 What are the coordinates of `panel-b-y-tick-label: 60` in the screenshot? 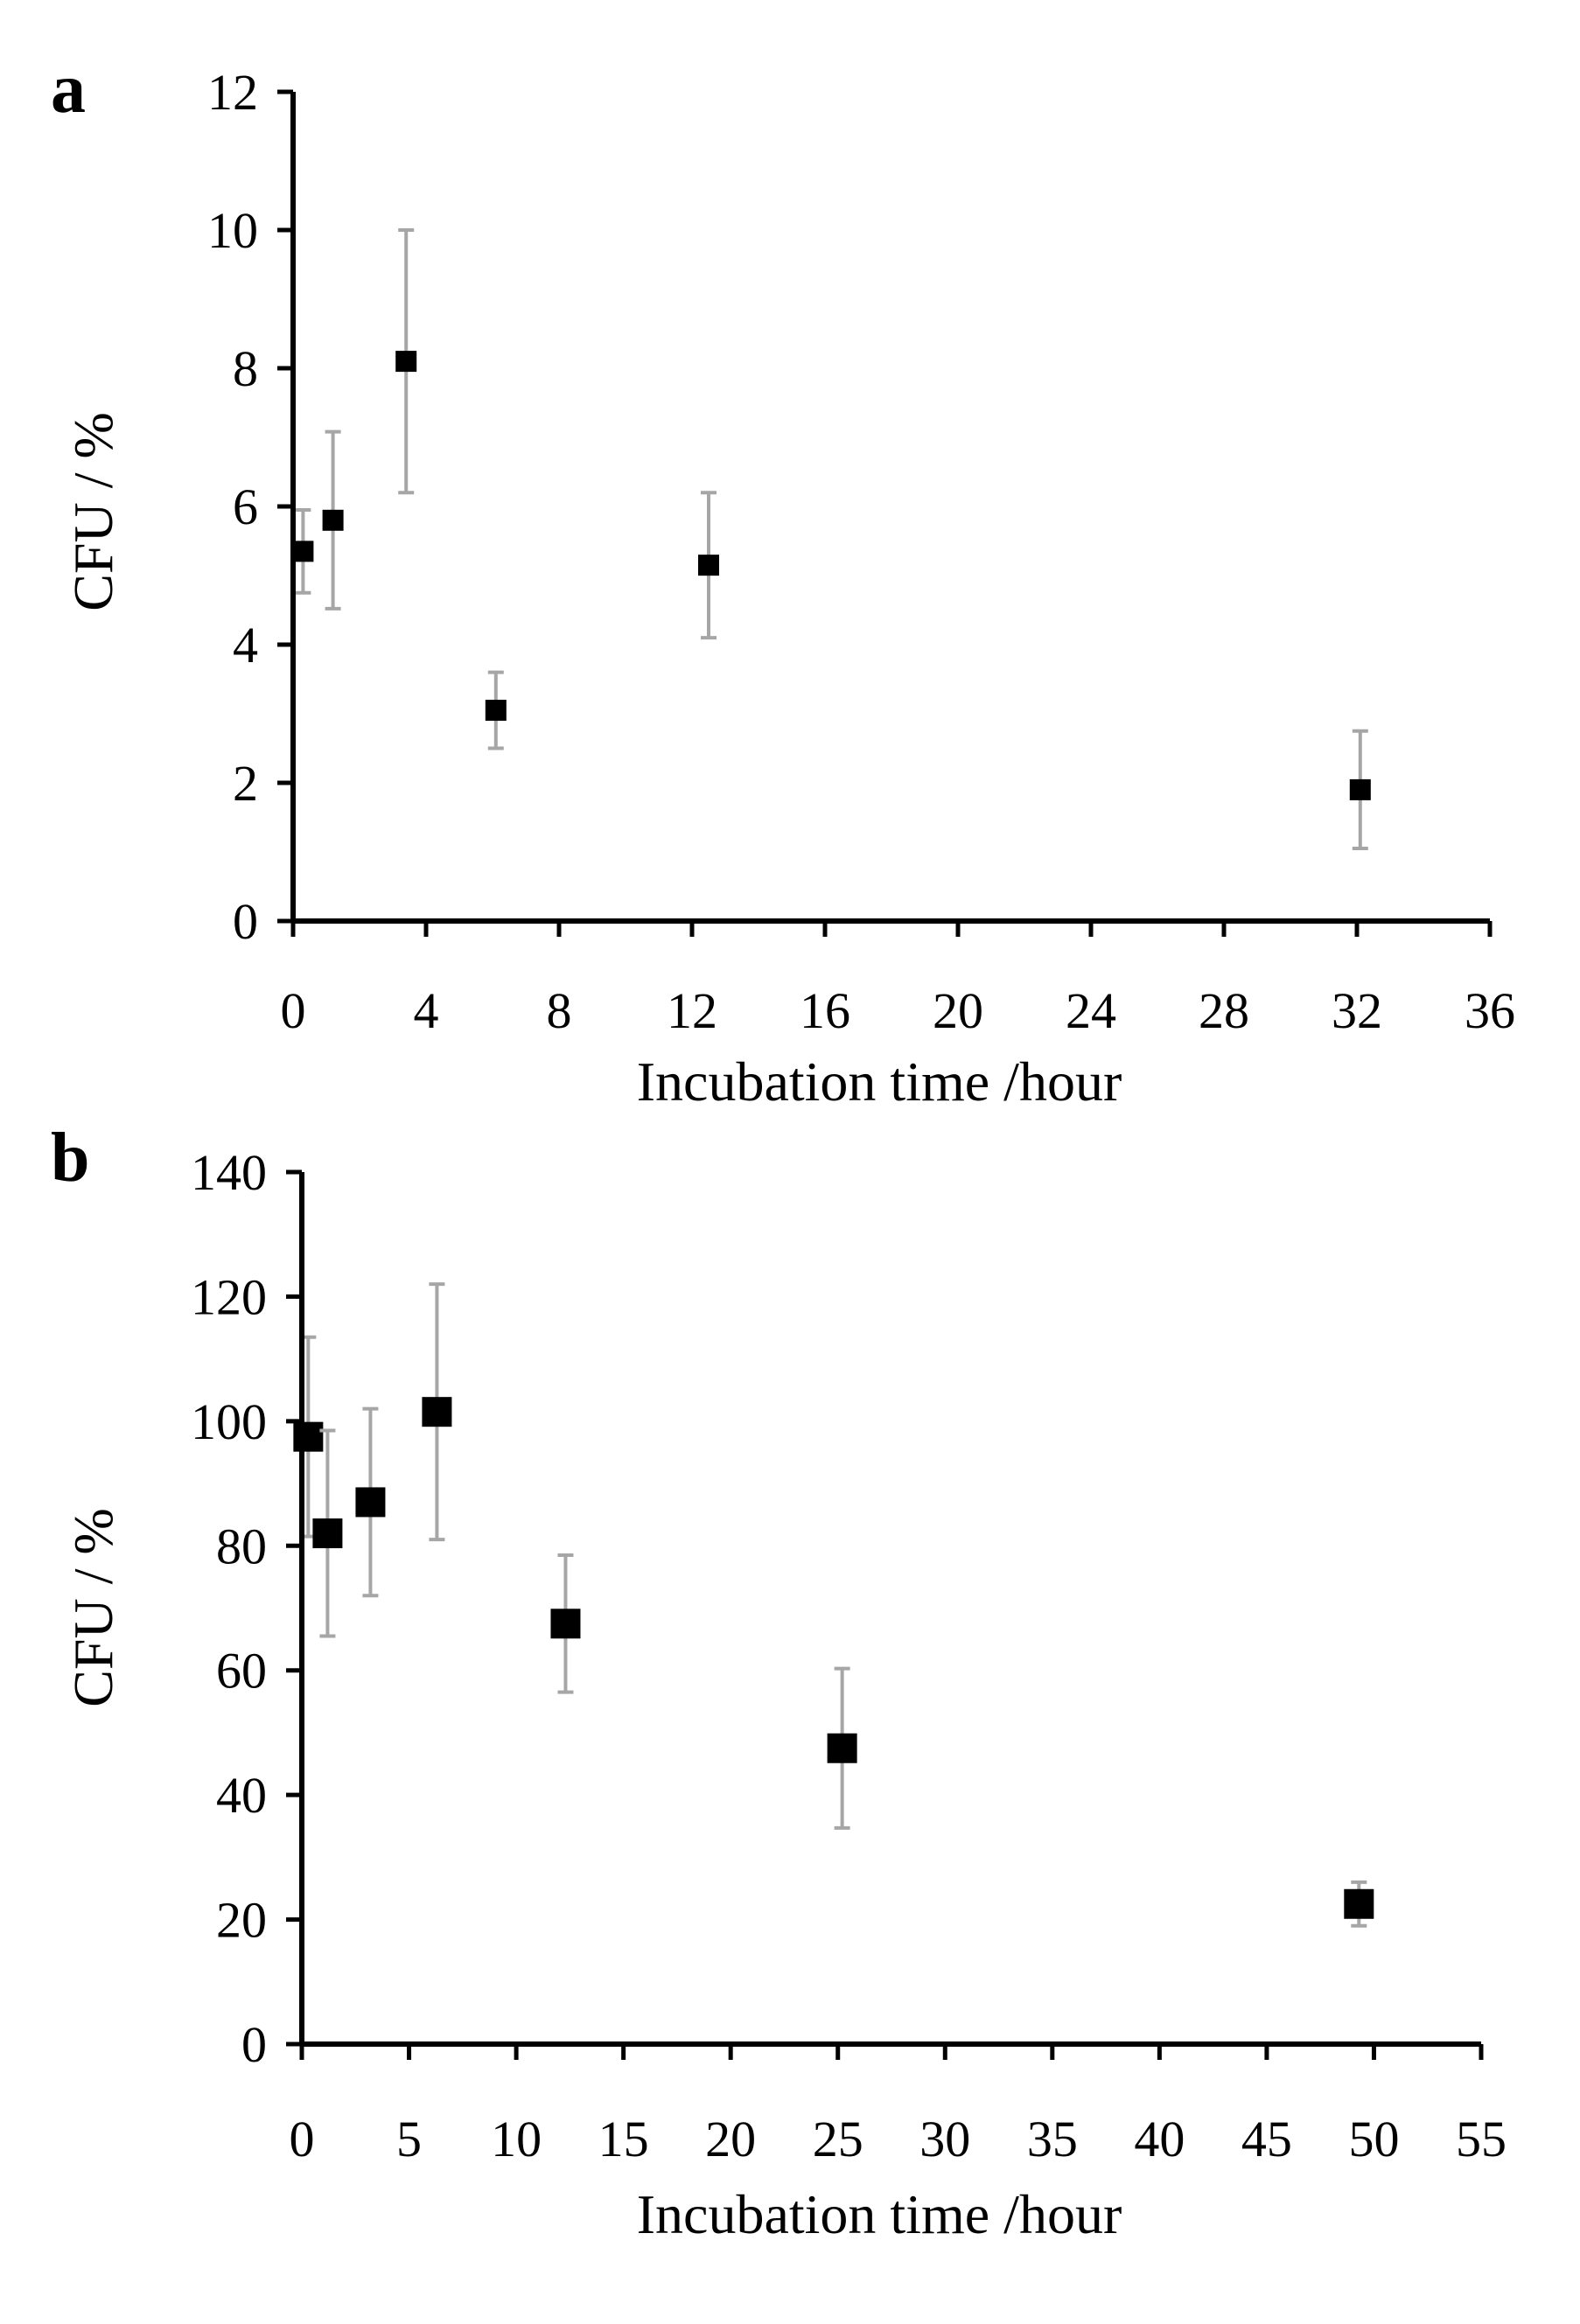 It's located at (242, 1671).